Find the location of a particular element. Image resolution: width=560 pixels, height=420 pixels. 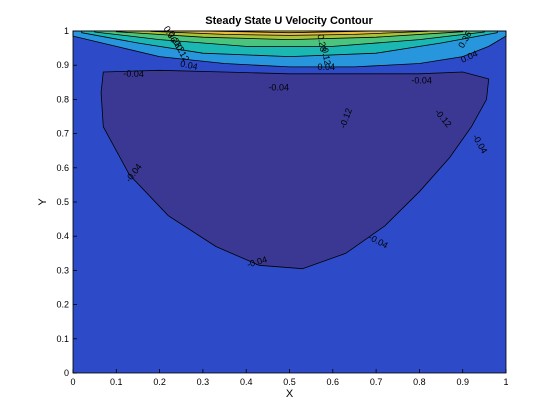

y-tick-label: 0.5 is located at coordinates (62, 202).